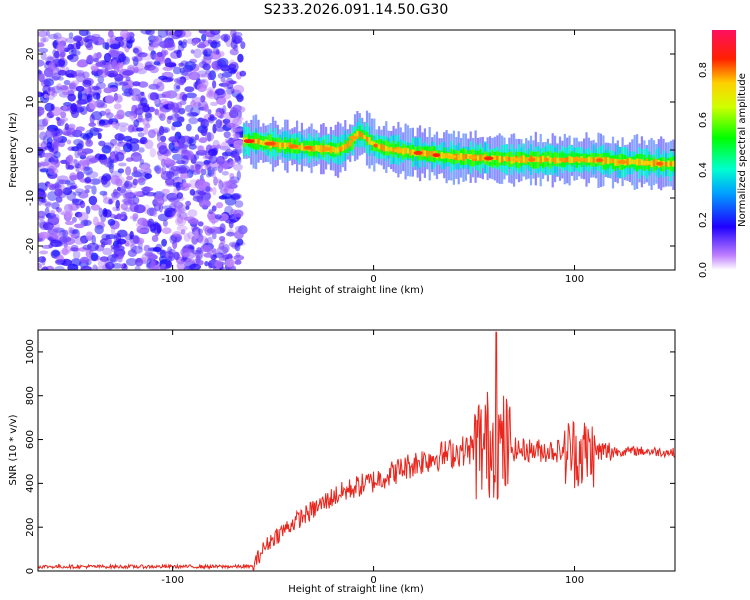 This screenshot has height=600, width=750. Describe the element at coordinates (30, 439) in the screenshot. I see `y-tick-label: 600` at that location.